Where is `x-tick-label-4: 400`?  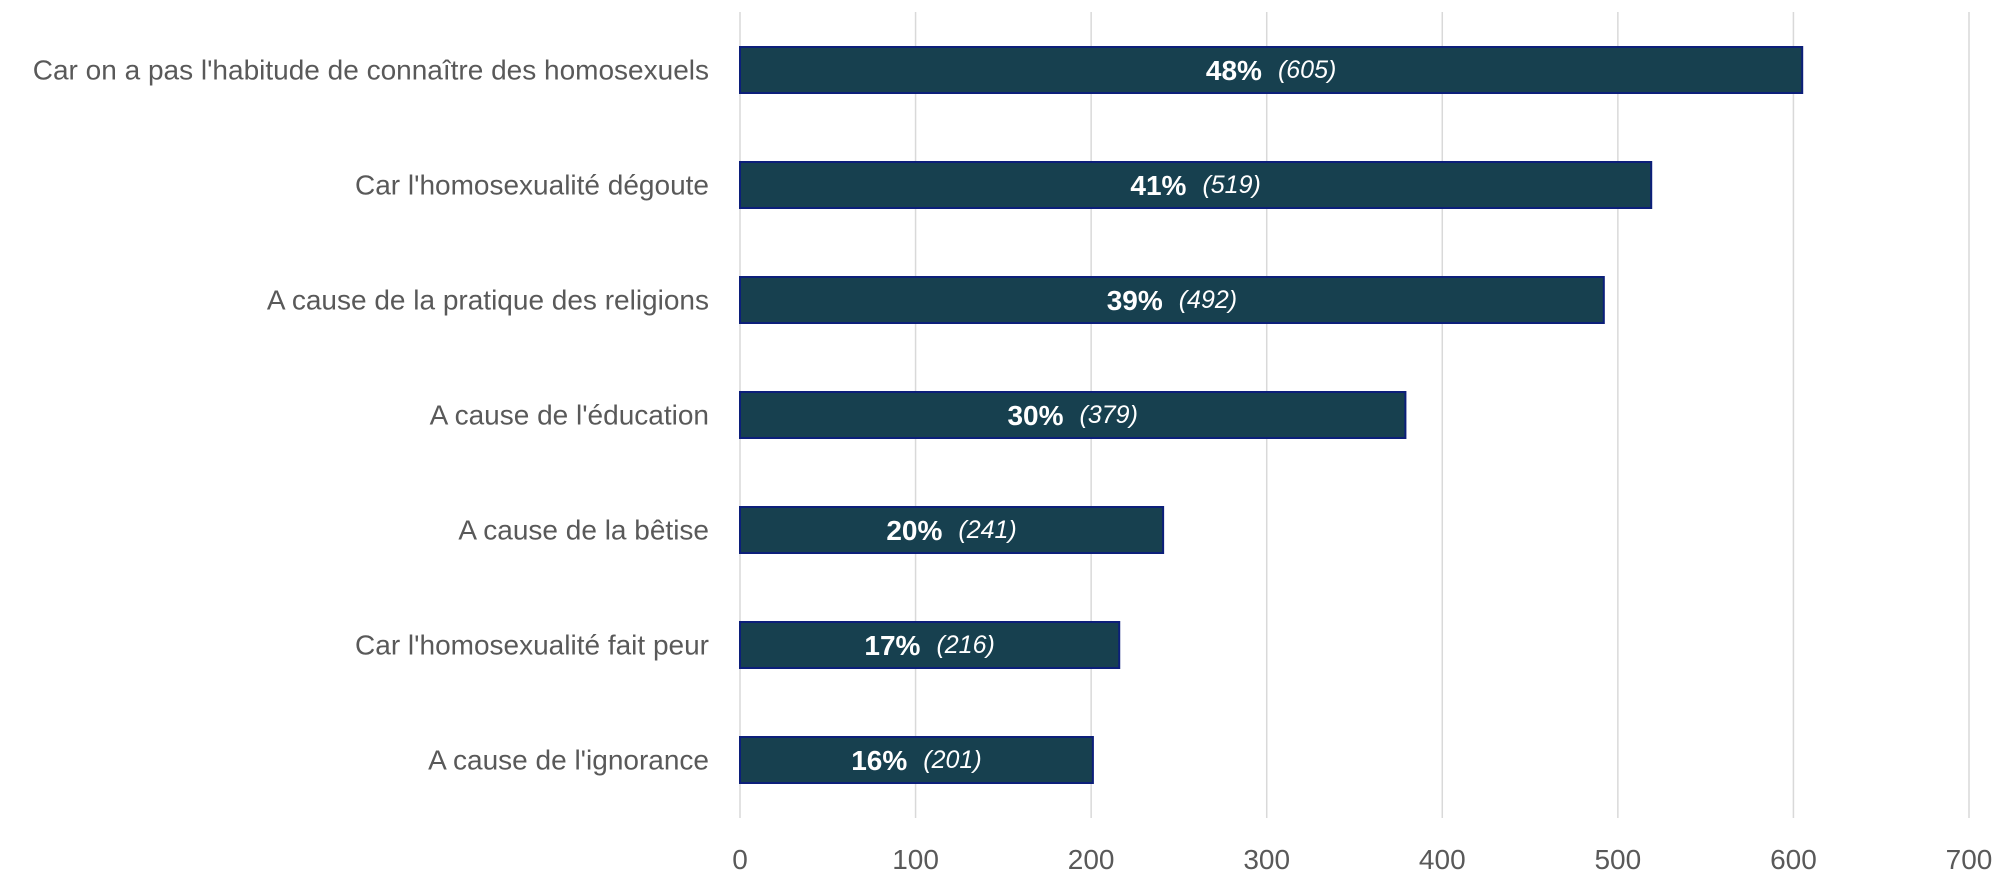
x-tick-label-4: 400 is located at coordinates (1442, 858).